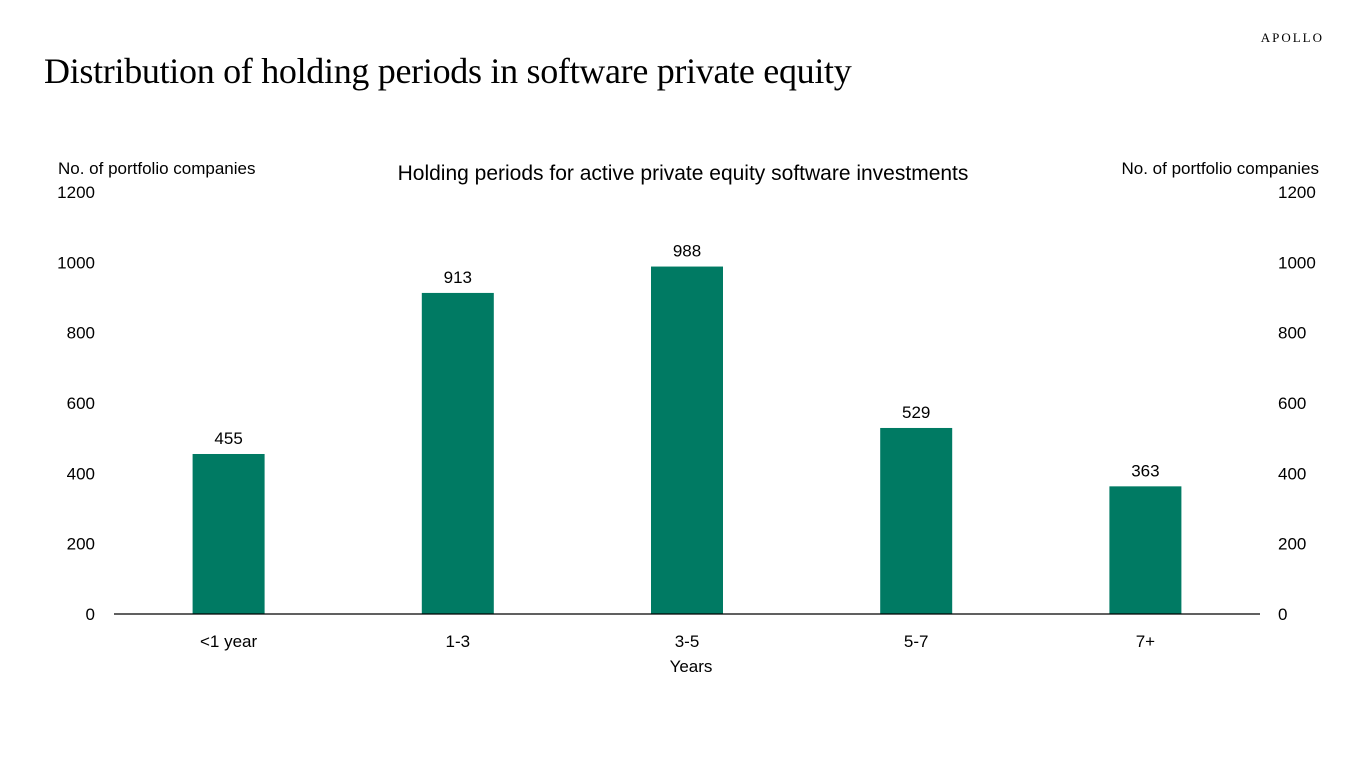 This screenshot has width=1366, height=768. What do you see at coordinates (1145, 470) in the screenshot?
I see `data-label-4: 363` at bounding box center [1145, 470].